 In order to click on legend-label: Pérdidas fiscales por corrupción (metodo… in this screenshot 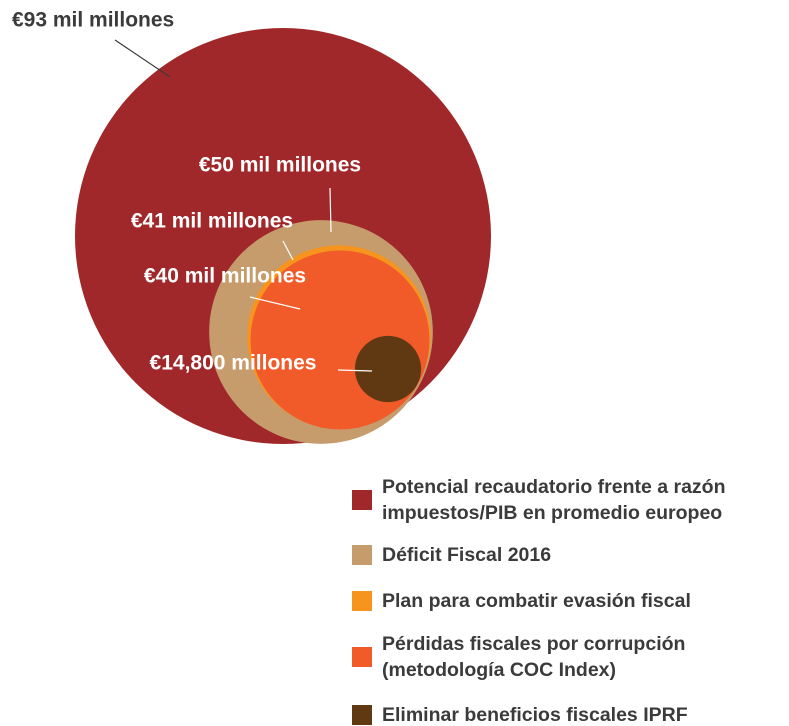, I will do `click(534, 657)`.